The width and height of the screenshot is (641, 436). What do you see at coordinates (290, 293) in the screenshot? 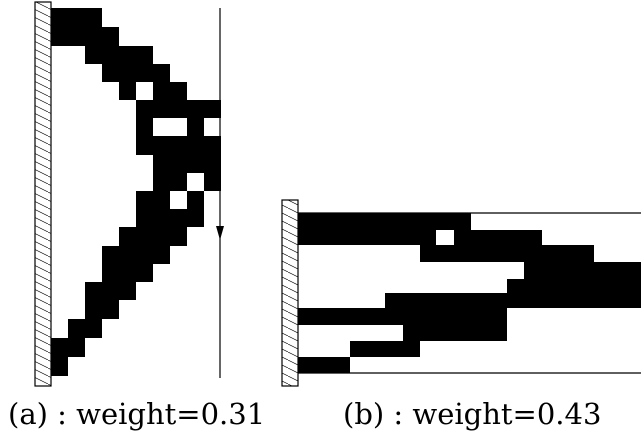
I see `fixed-support-b` at bounding box center [290, 293].